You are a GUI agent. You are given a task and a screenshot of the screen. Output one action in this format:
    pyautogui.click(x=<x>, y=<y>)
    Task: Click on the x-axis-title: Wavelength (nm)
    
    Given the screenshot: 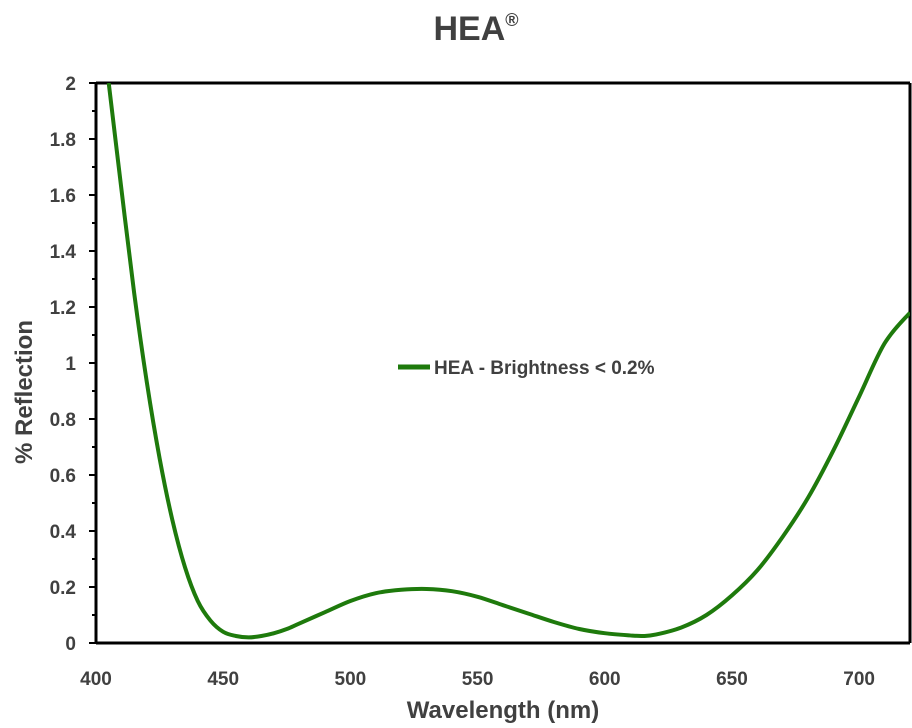 What is the action you would take?
    pyautogui.click(x=503, y=710)
    